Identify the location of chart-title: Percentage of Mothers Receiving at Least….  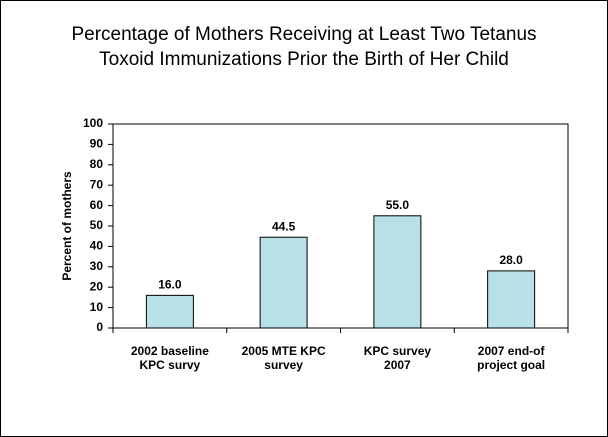
(303, 47).